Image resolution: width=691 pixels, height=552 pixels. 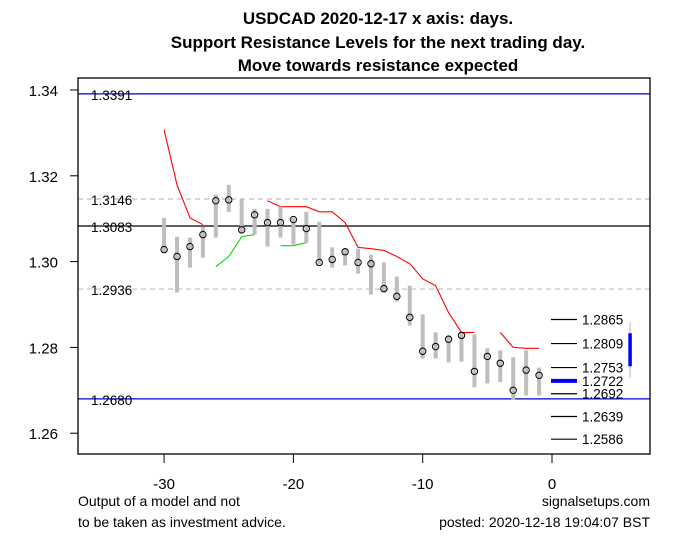 I want to click on resistance-3-line, so click(x=519, y=340).